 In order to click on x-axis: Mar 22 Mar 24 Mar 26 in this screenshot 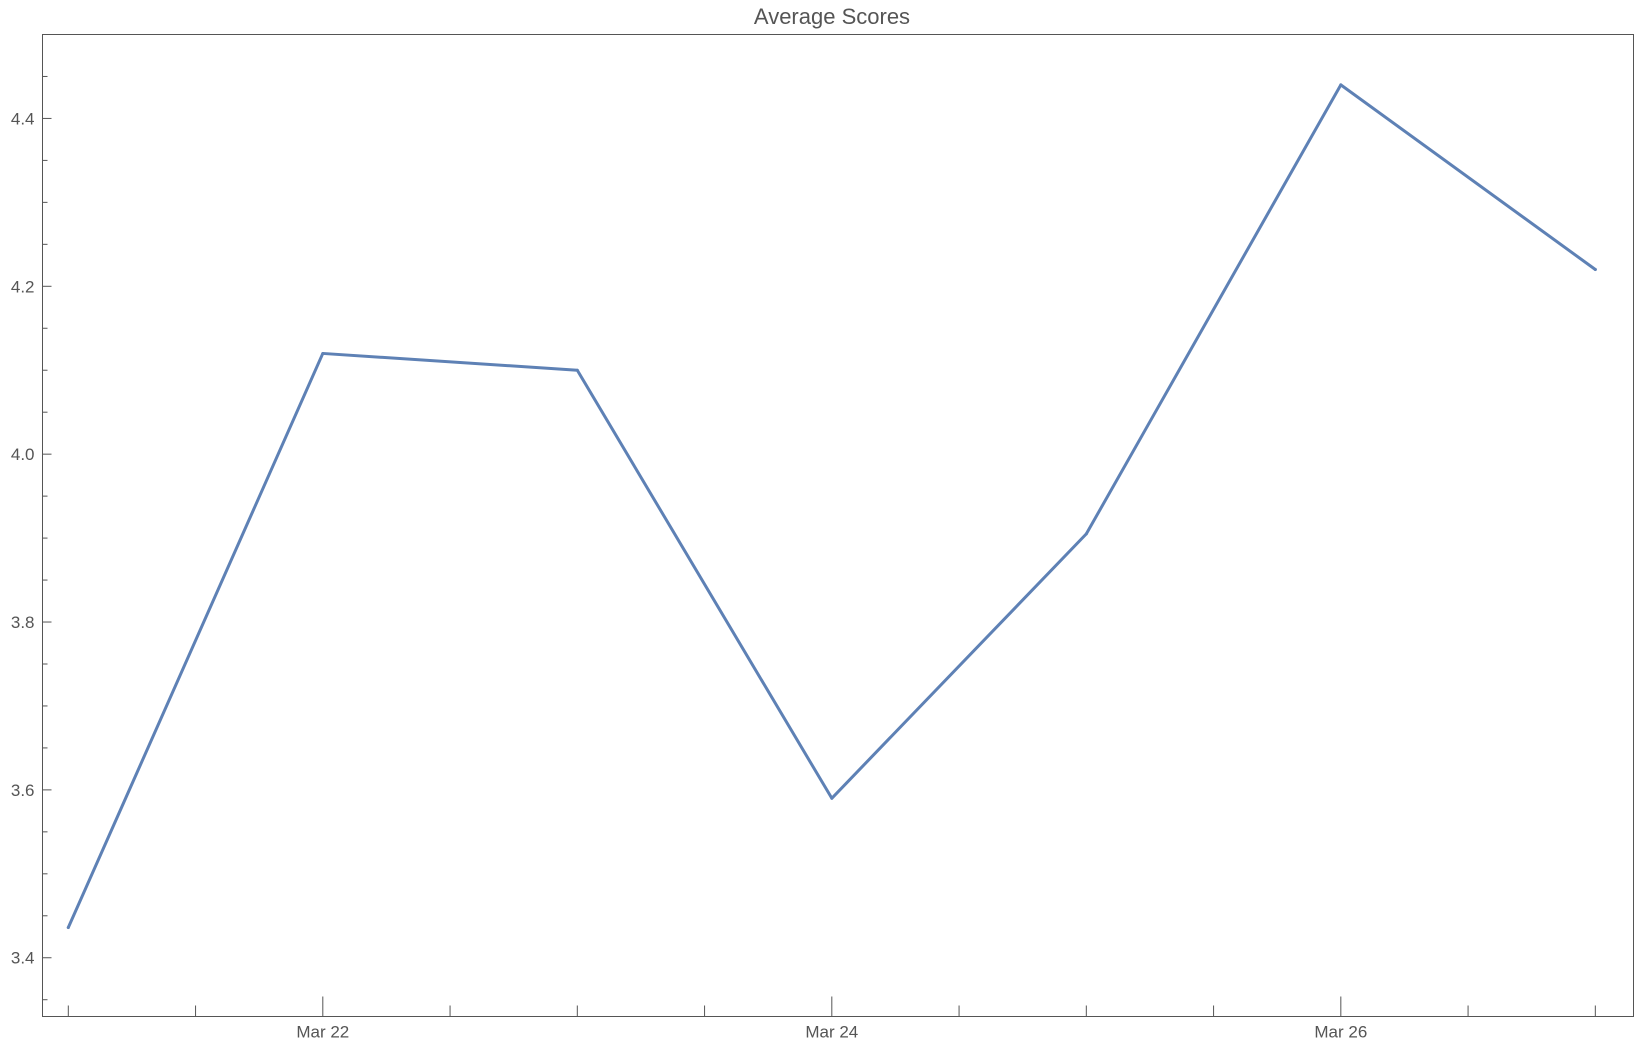, I will do `click(831, 1018)`.